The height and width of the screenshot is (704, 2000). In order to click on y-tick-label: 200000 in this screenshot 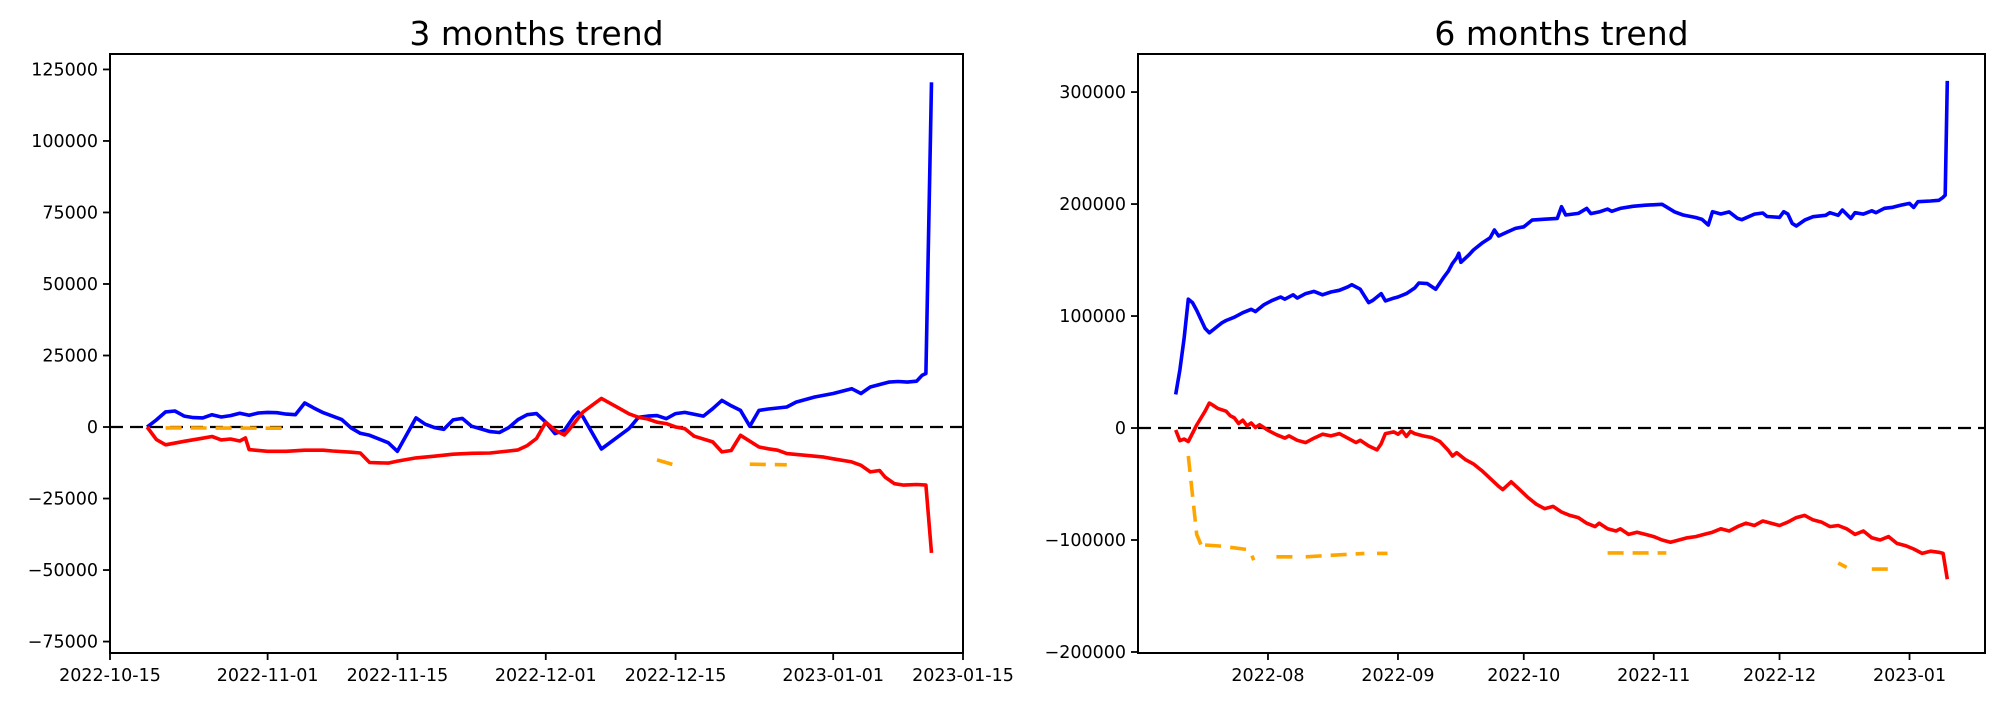, I will do `click(1092, 205)`.